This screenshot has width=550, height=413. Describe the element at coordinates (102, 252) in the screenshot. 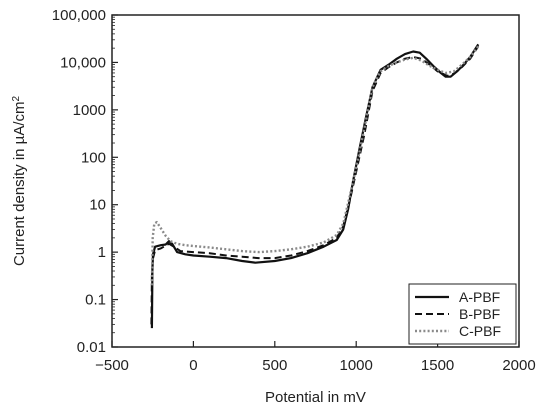

I see `y-tick-label: 1` at that location.